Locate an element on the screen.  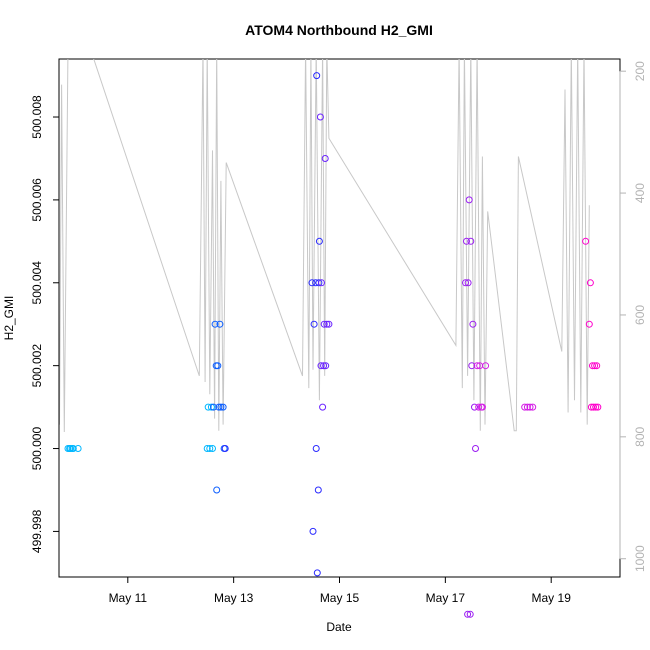
right-tick-label: 1000 is located at coordinates (640, 558).